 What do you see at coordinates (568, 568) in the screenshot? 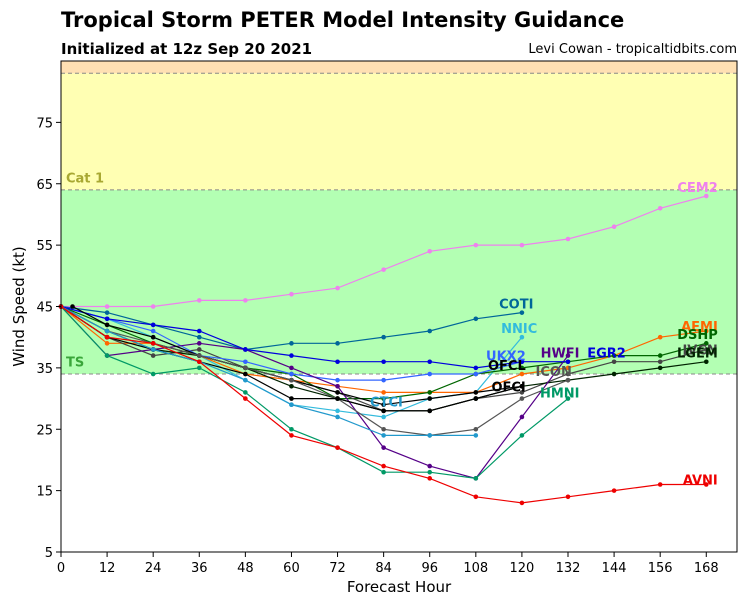
I see `x-tick-label: 132` at bounding box center [568, 568].